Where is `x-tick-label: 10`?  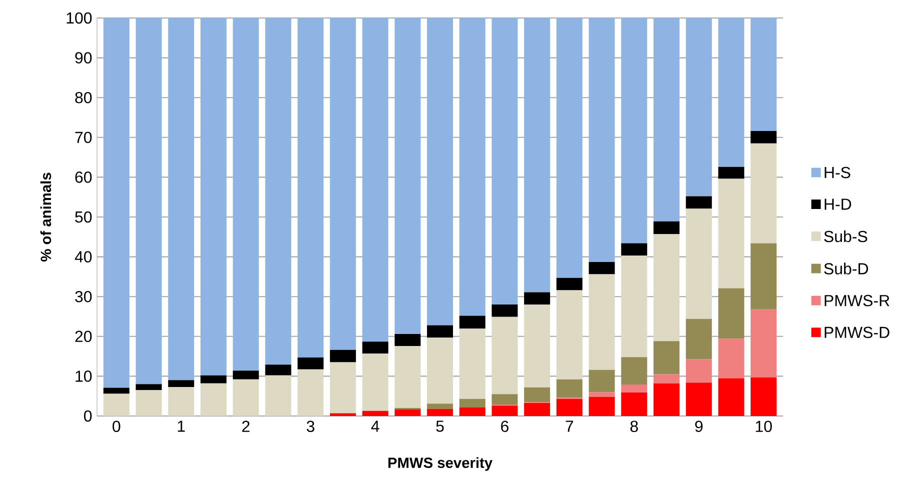
x-tick-label: 10 is located at coordinates (764, 426).